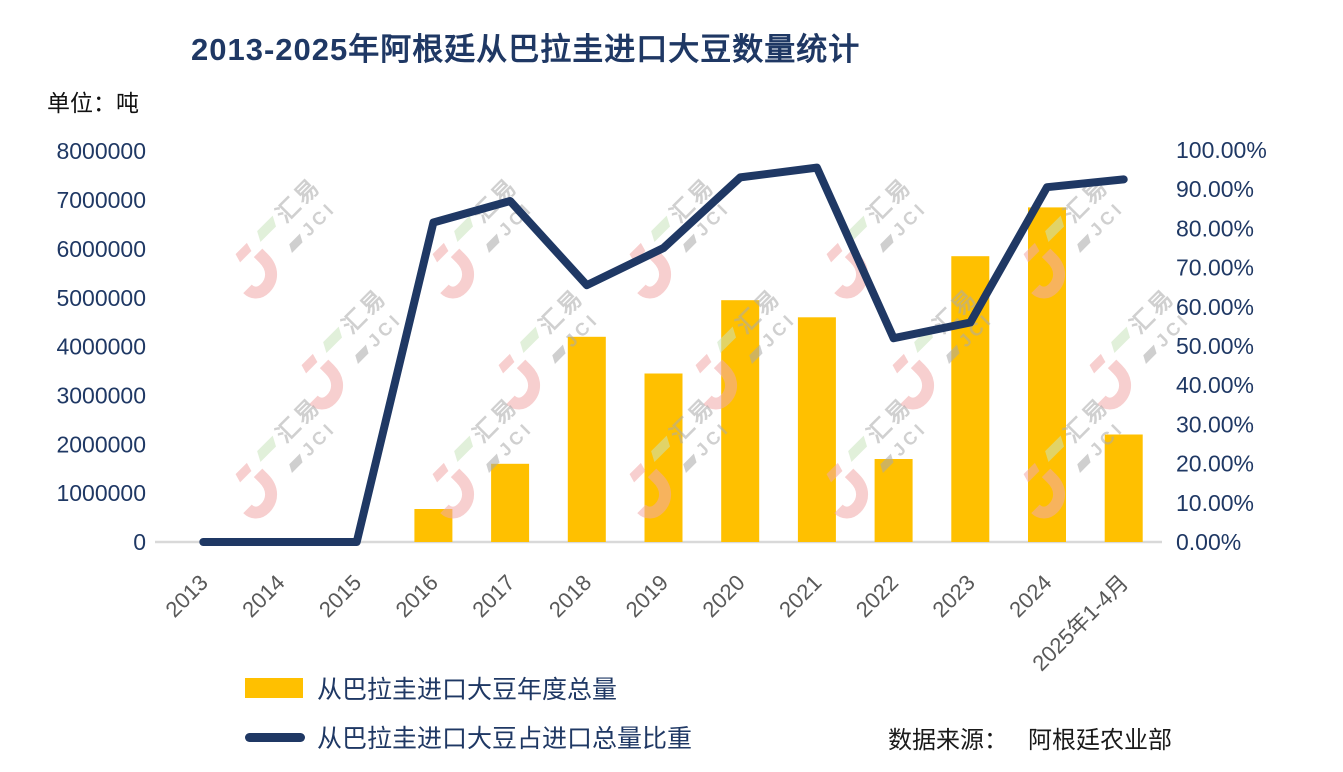  Describe the element at coordinates (493, 596) in the screenshot. I see `x-axis-label: 2017` at that location.